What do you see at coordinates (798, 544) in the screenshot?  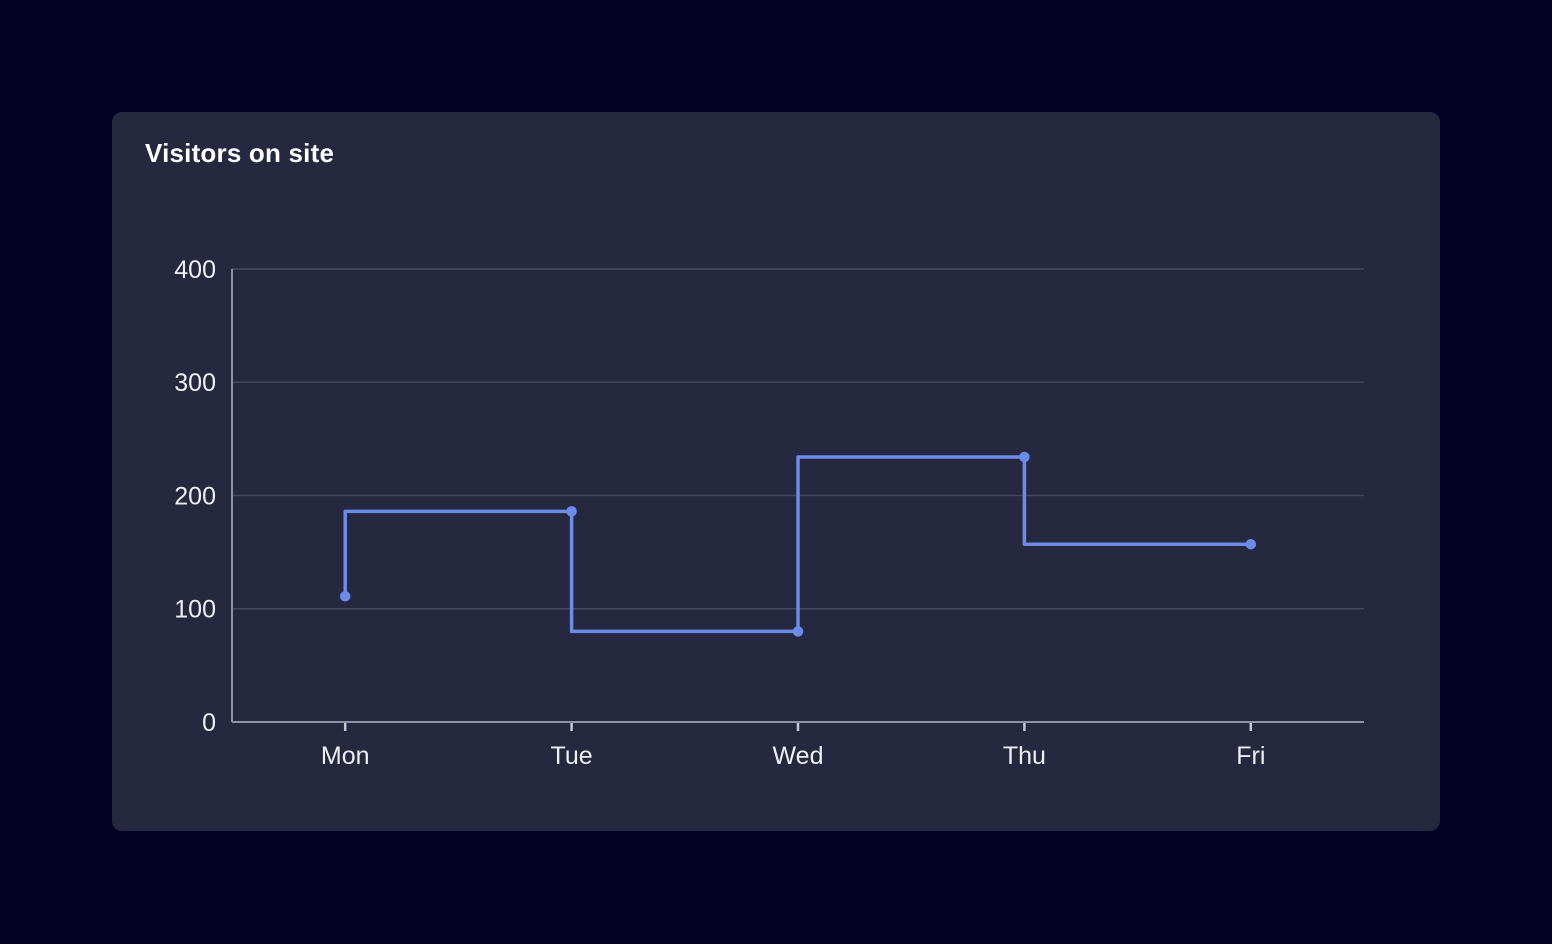 I see `series-line-visitors` at bounding box center [798, 544].